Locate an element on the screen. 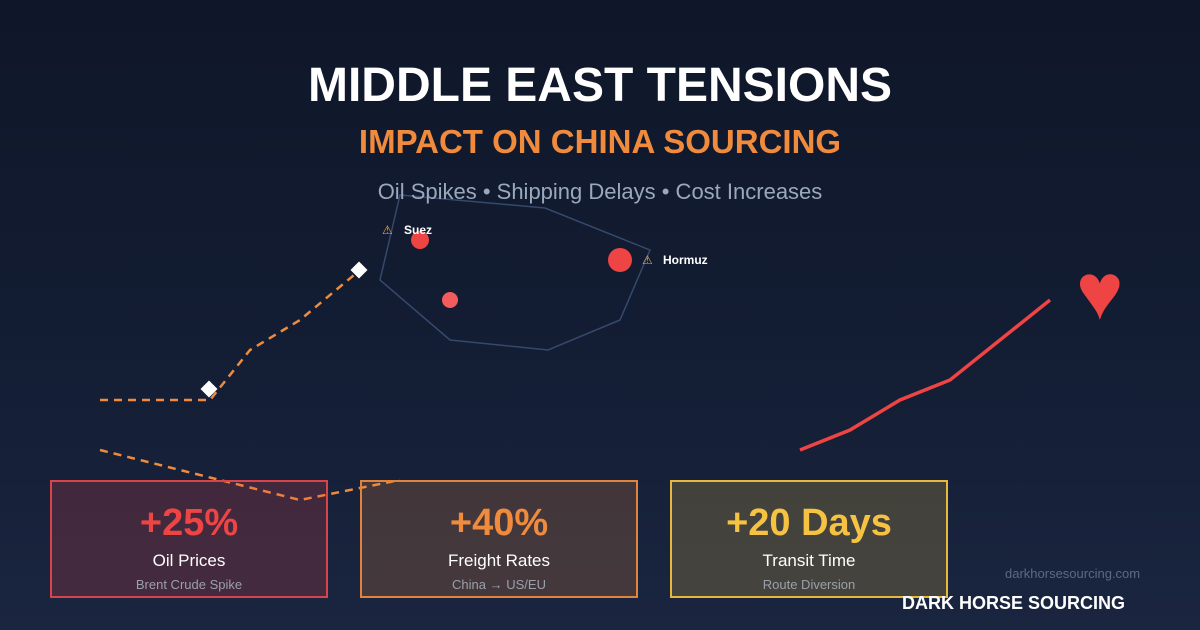 Image resolution: width=1200 pixels, height=630 pixels. stat-value: +25% is located at coordinates (189, 523).